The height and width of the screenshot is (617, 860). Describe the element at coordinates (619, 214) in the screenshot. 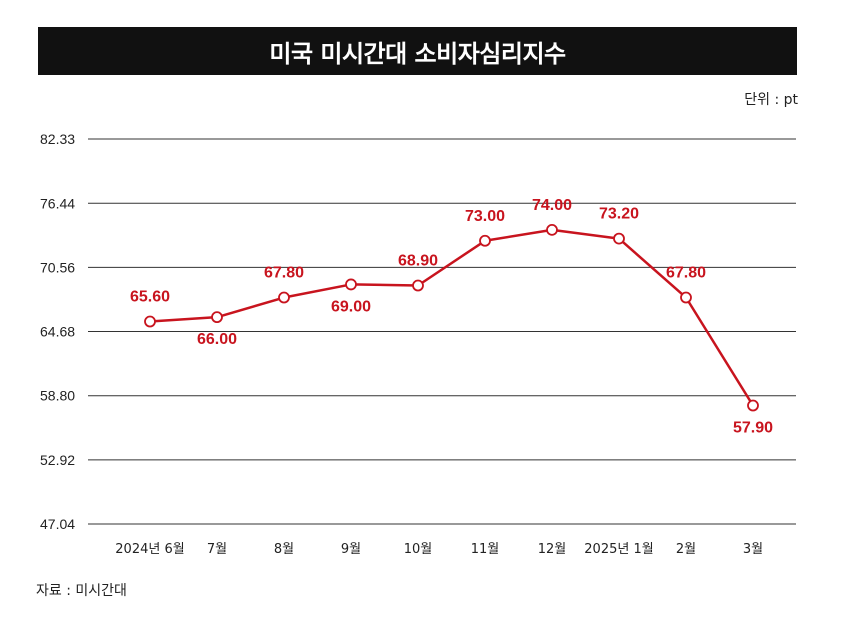

I see `data-label: 73.20` at that location.